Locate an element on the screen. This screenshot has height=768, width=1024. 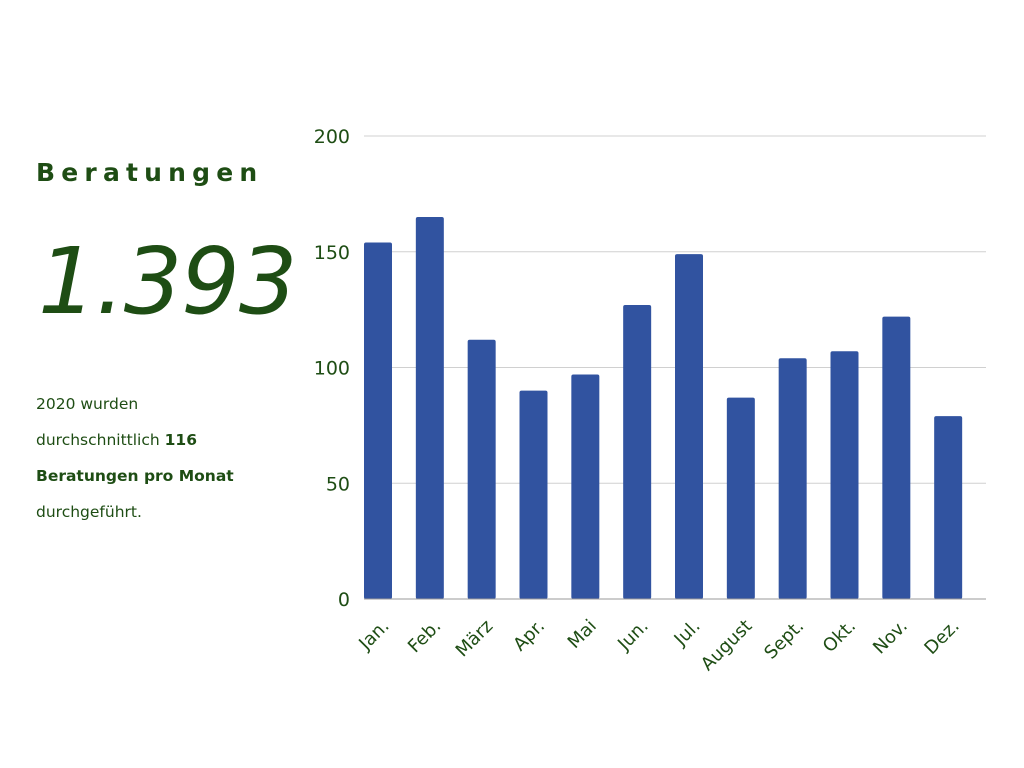
x-tick-label: Jan. is located at coordinates (373, 635).